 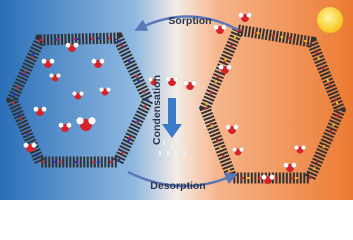 I want to click on desorption-arrow, so click(x=182, y=179).